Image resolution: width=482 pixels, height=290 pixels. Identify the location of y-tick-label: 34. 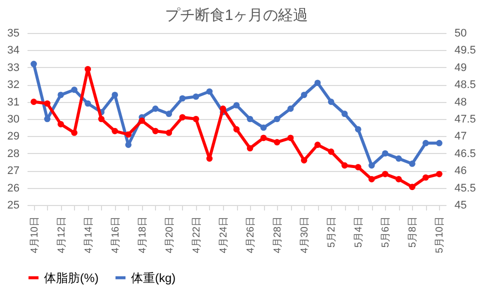
(13, 50).